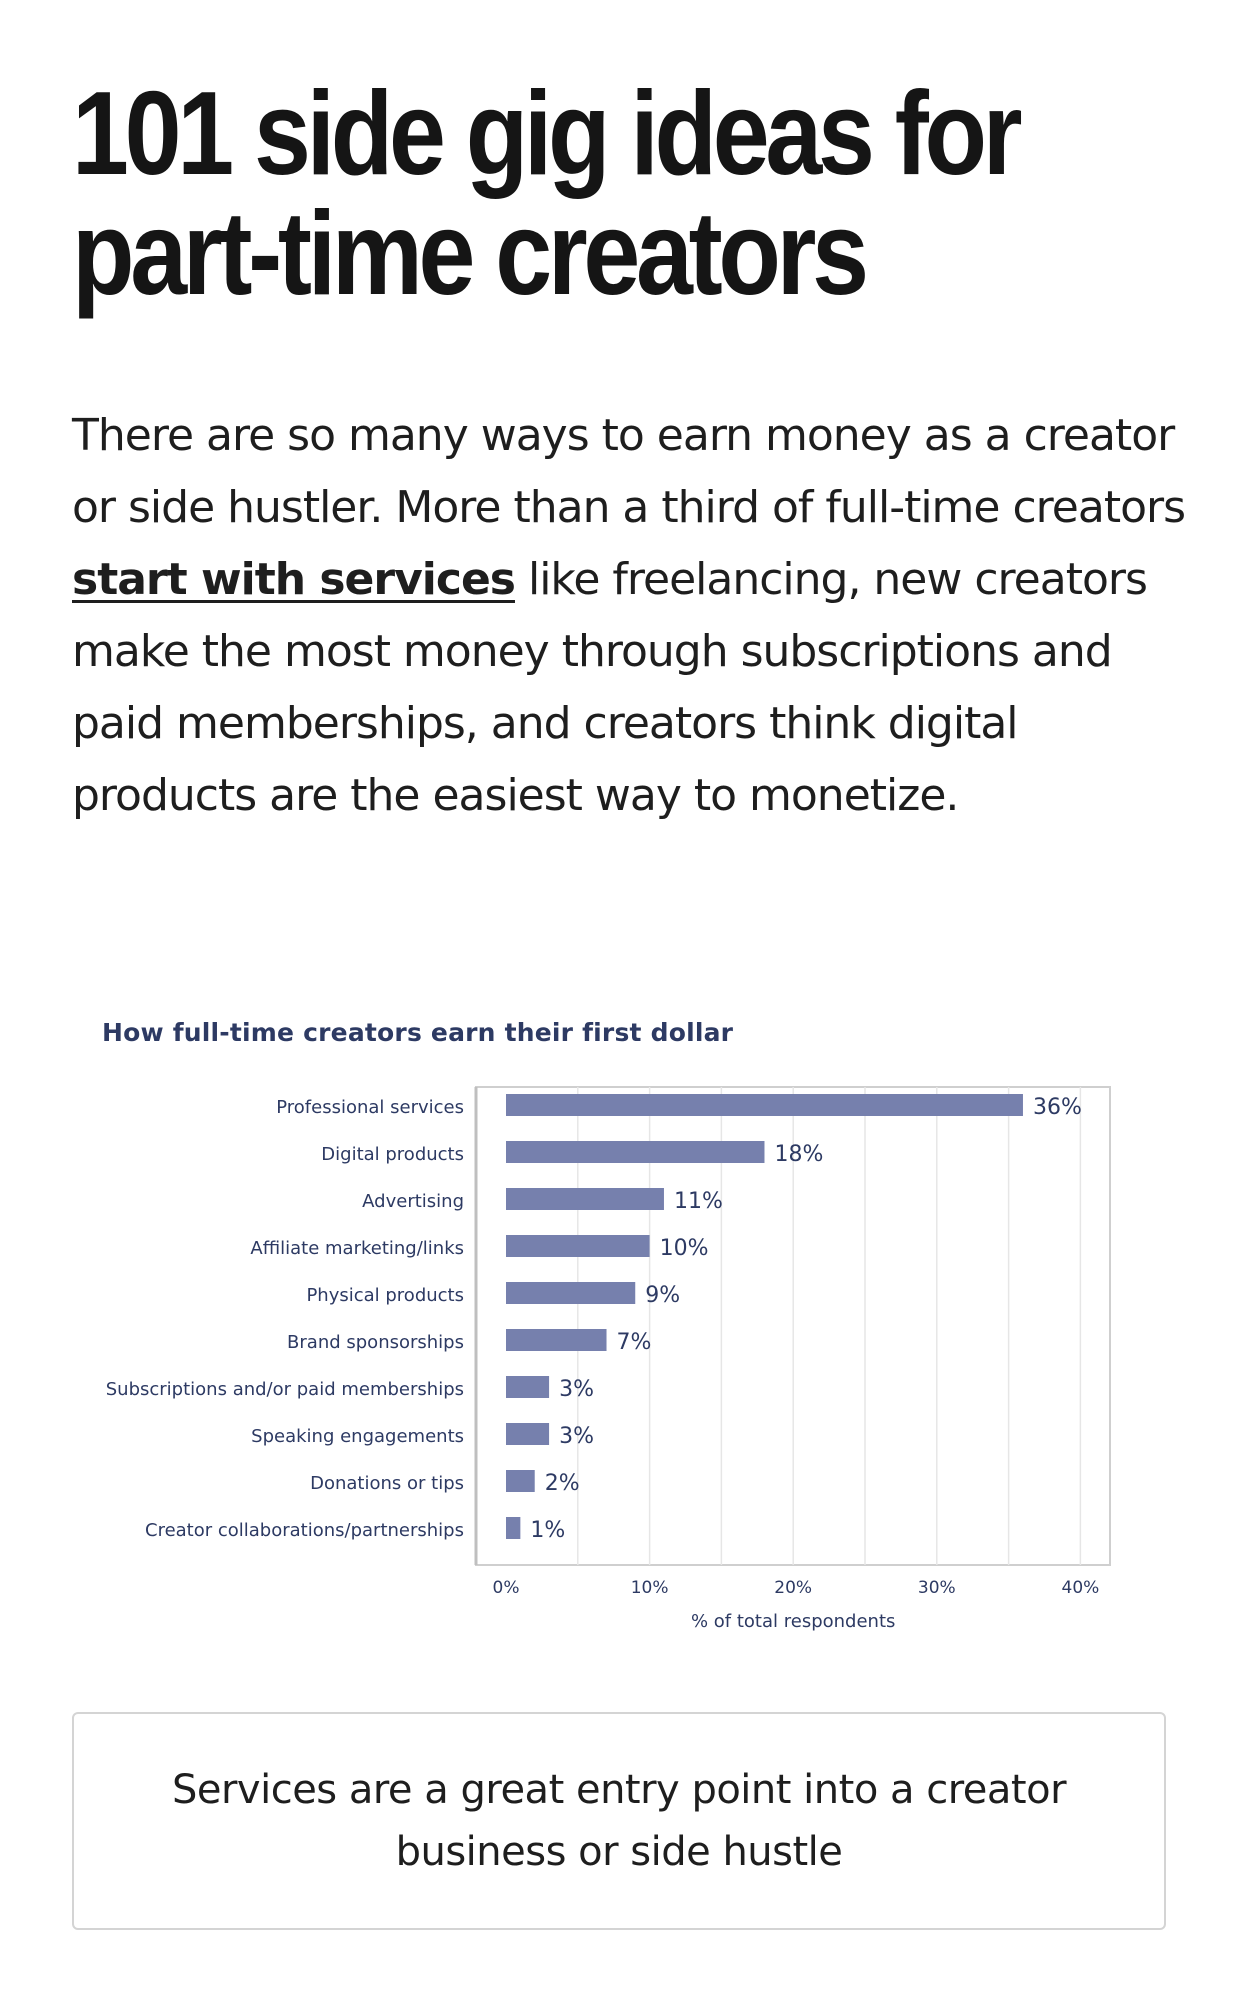  Describe the element at coordinates (793, 1588) in the screenshot. I see `x-tick-label: 20%` at that location.